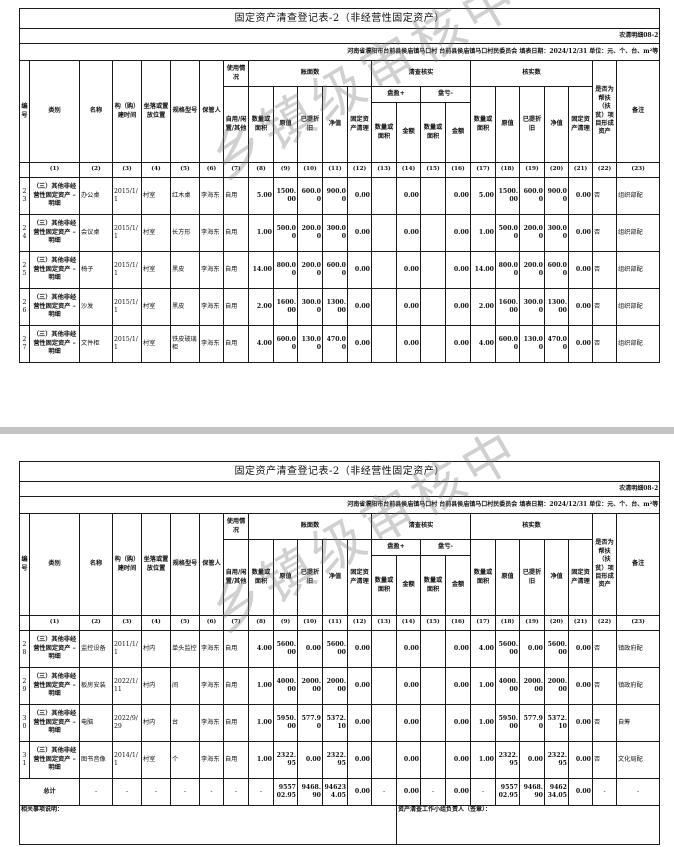 This screenshot has width=674, height=847. Describe the element at coordinates (335, 577) in the screenshot. I see `col-book-net: 净值` at that location.